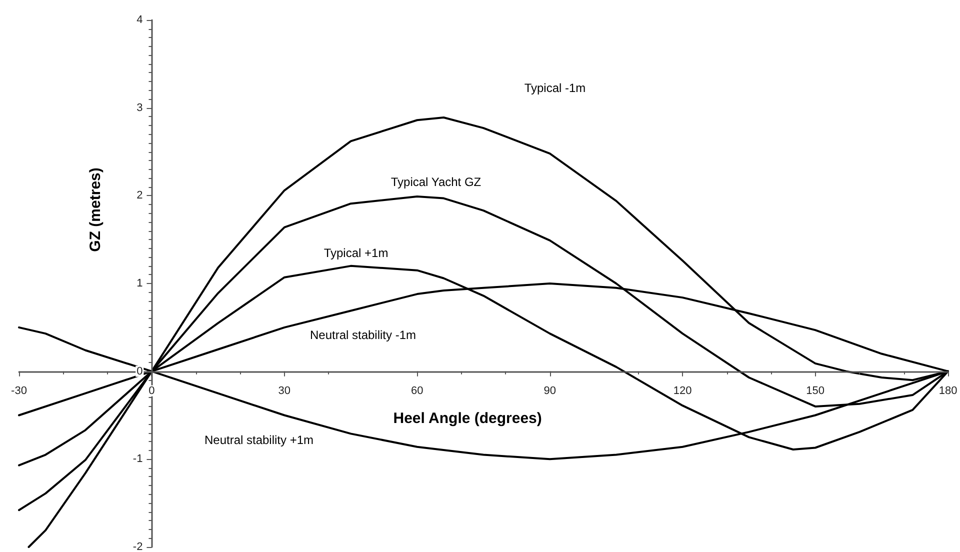  Describe the element at coordinates (436, 182) in the screenshot. I see `annotation: Typical Yacht GZ` at that location.